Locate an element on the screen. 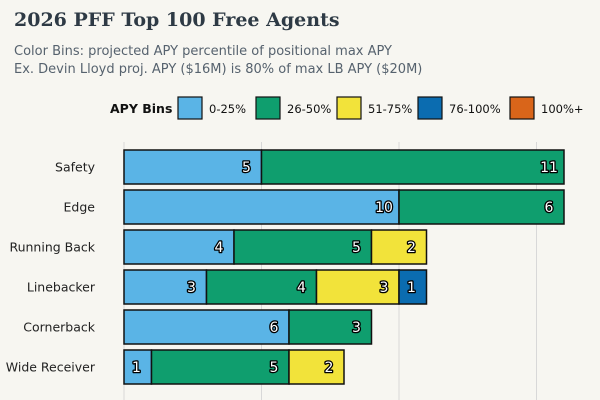 Image resolution: width=600 pixels, height=400 pixels. legend-label-51-75: 51-75% is located at coordinates (390, 109).